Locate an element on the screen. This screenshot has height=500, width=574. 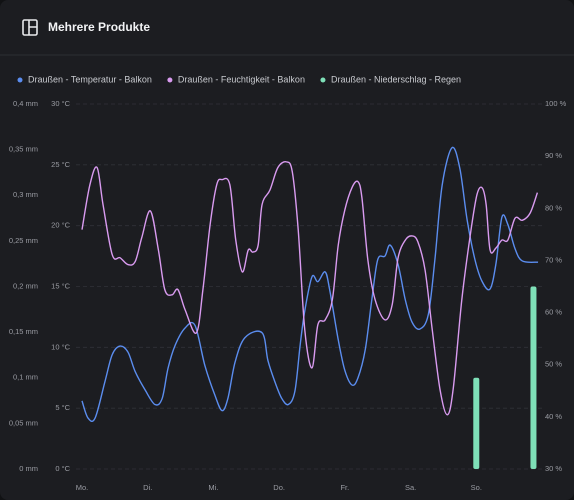
y-tick-label: 0 °C is located at coordinates (62, 468).